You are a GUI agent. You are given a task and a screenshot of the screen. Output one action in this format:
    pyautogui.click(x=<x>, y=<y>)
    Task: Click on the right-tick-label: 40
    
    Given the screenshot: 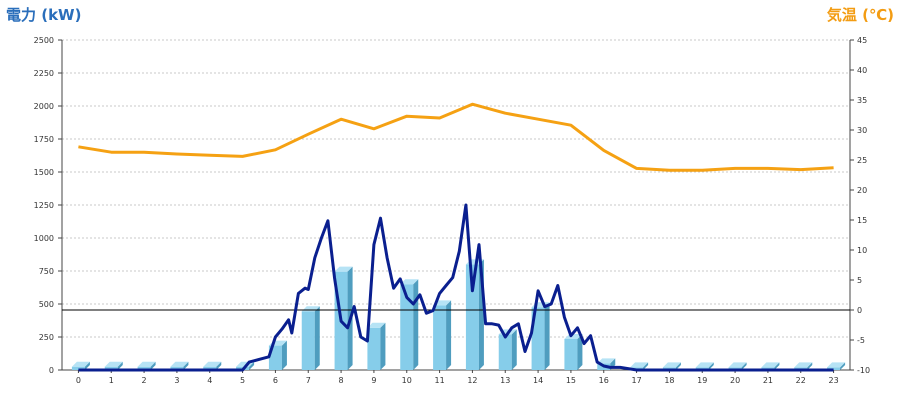 What is the action you would take?
    pyautogui.click(x=862, y=70)
    